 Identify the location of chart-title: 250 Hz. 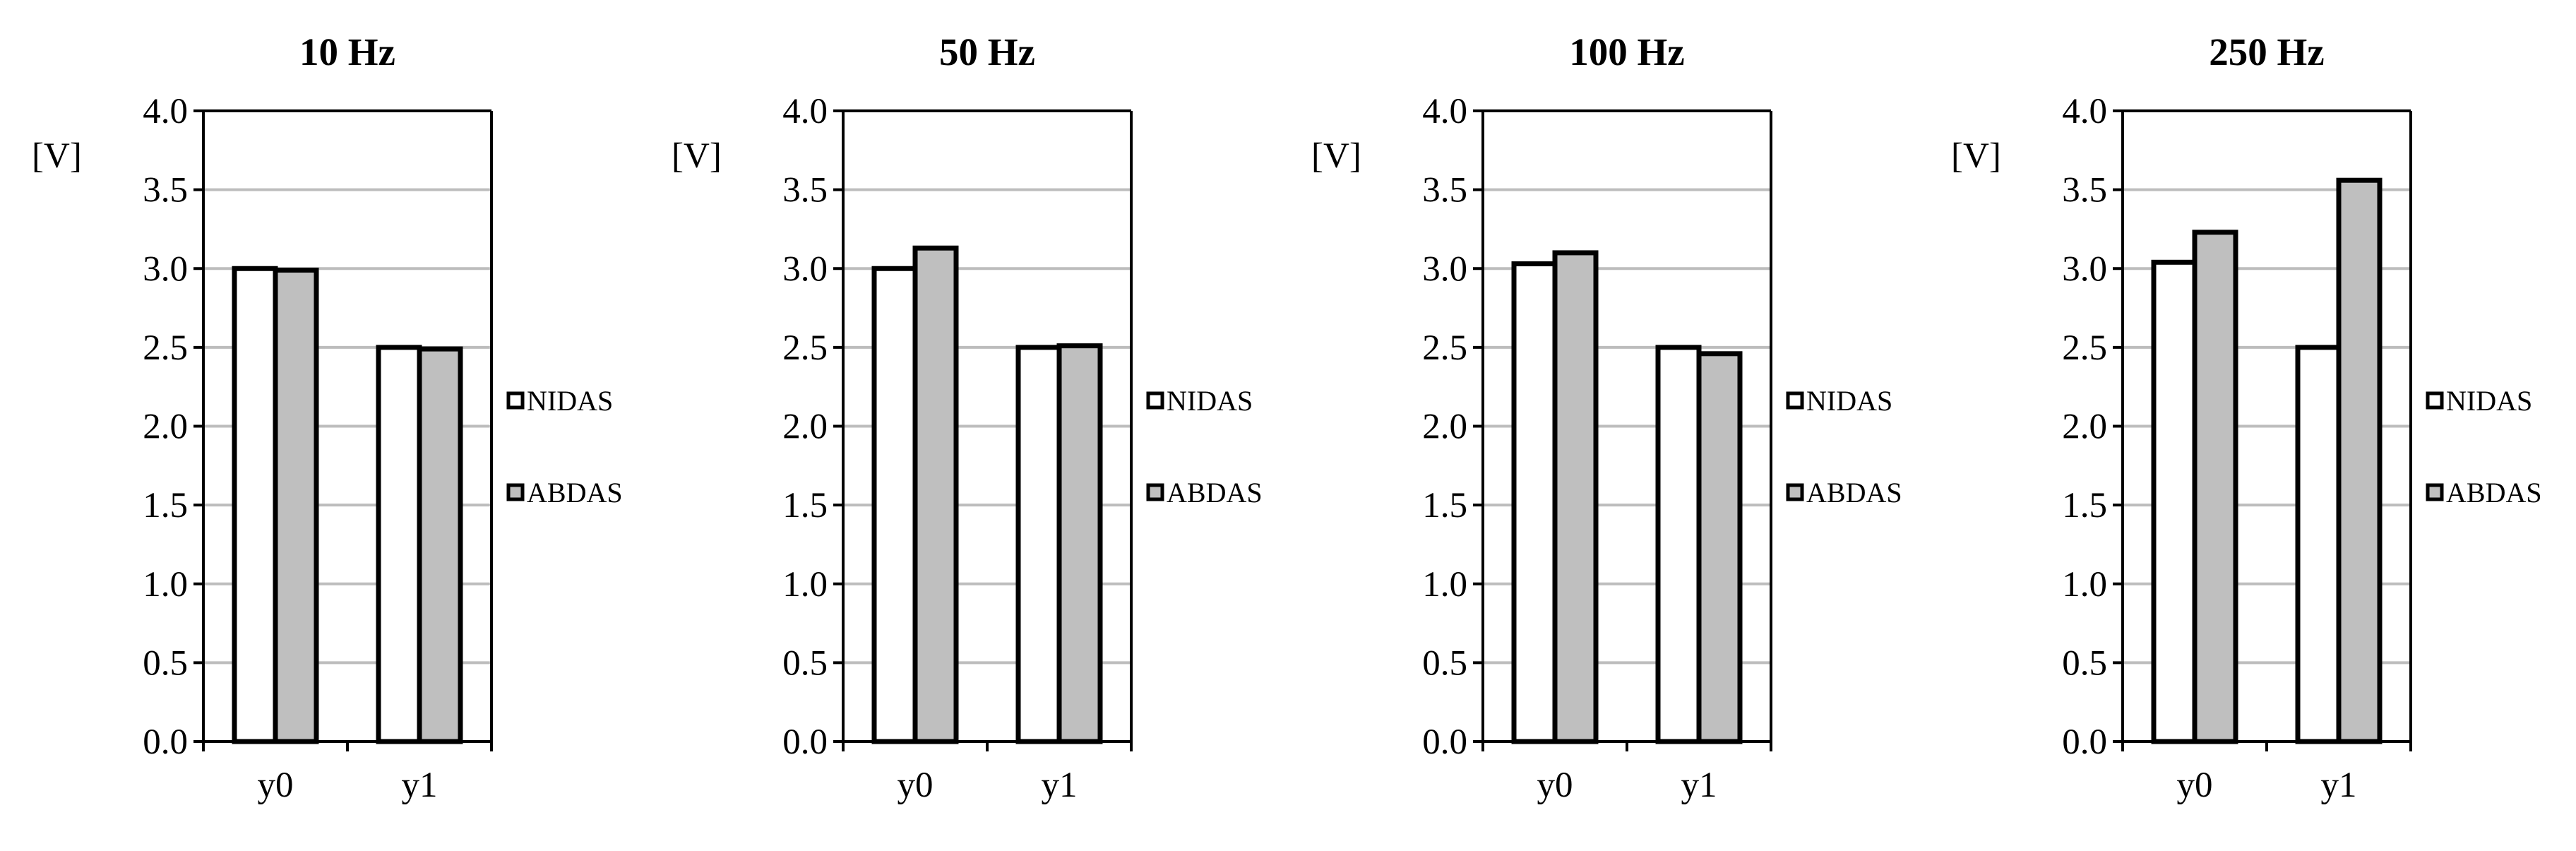
(2266, 51).